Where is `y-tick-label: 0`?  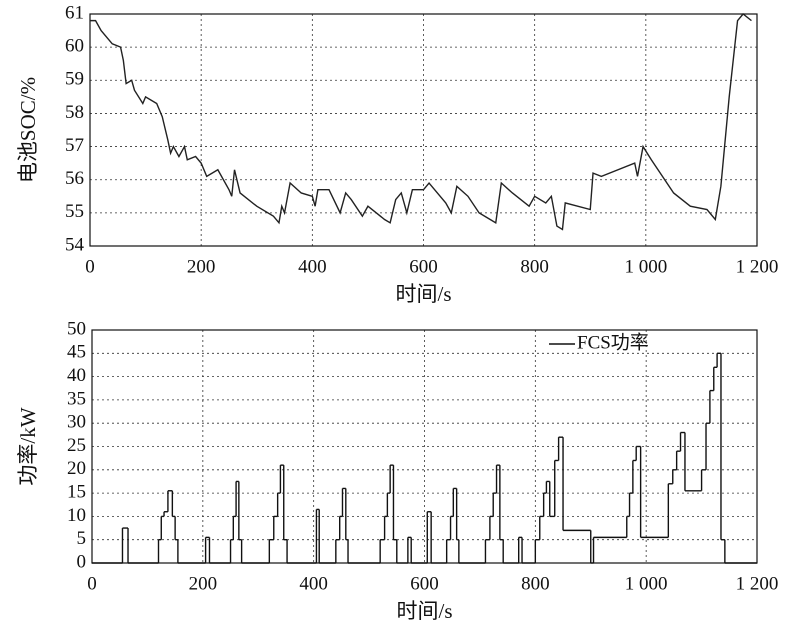
y-tick-label: 0 is located at coordinates (82, 561).